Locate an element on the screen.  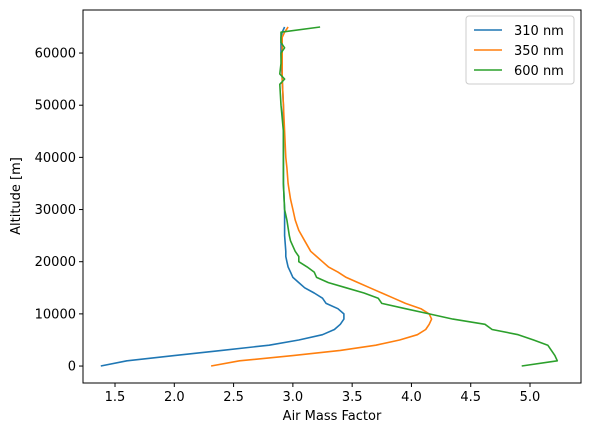
x-tick-label: 1.5 is located at coordinates (115, 397).